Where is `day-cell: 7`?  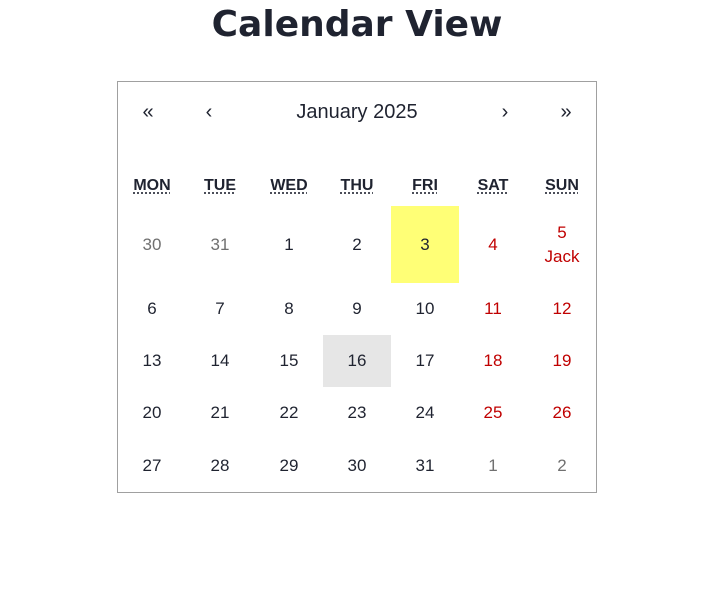 day-cell: 7 is located at coordinates (220, 309).